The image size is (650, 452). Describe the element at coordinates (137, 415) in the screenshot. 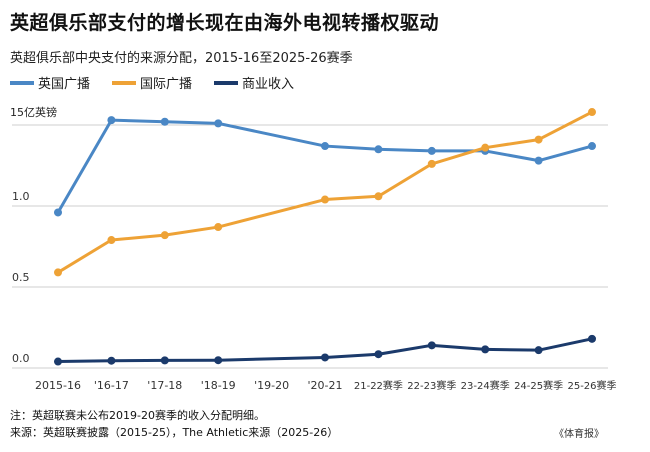

I see `chart-note: 注：英超联赛未公布2019-20赛季的收入分配明细。` at that location.